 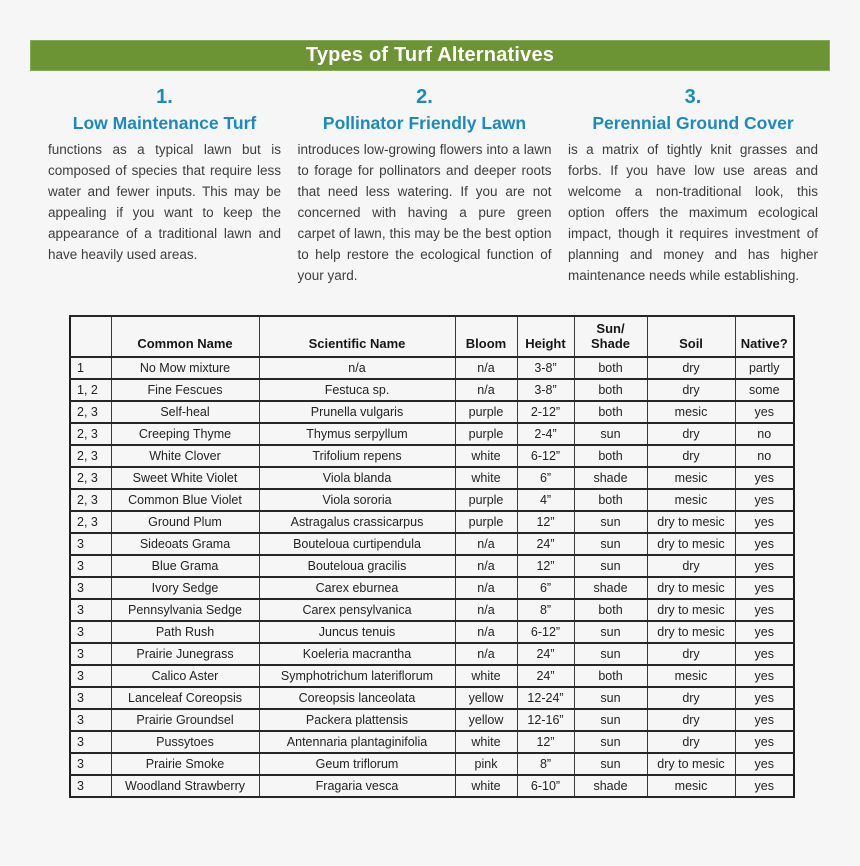 What do you see at coordinates (357, 632) in the screenshot?
I see `table-cell: Juncus tenuis` at bounding box center [357, 632].